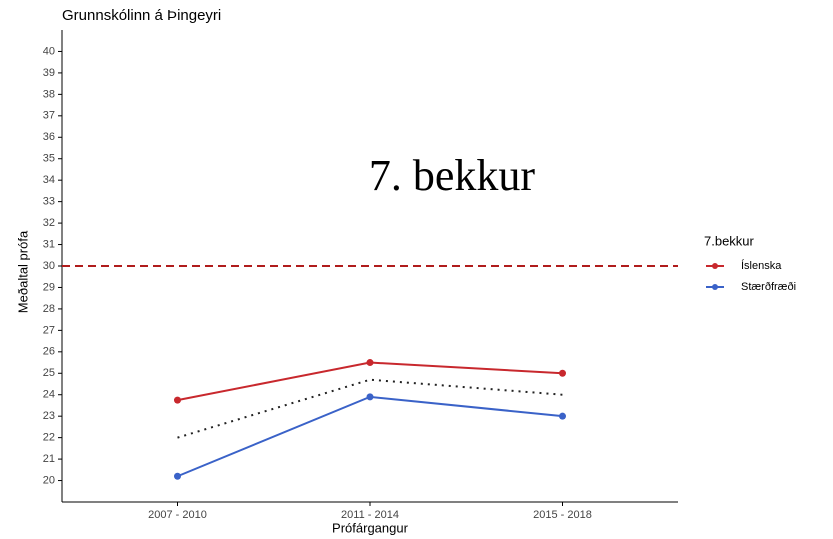  Describe the element at coordinates (370, 408) in the screenshot. I see `reference-line` at that location.